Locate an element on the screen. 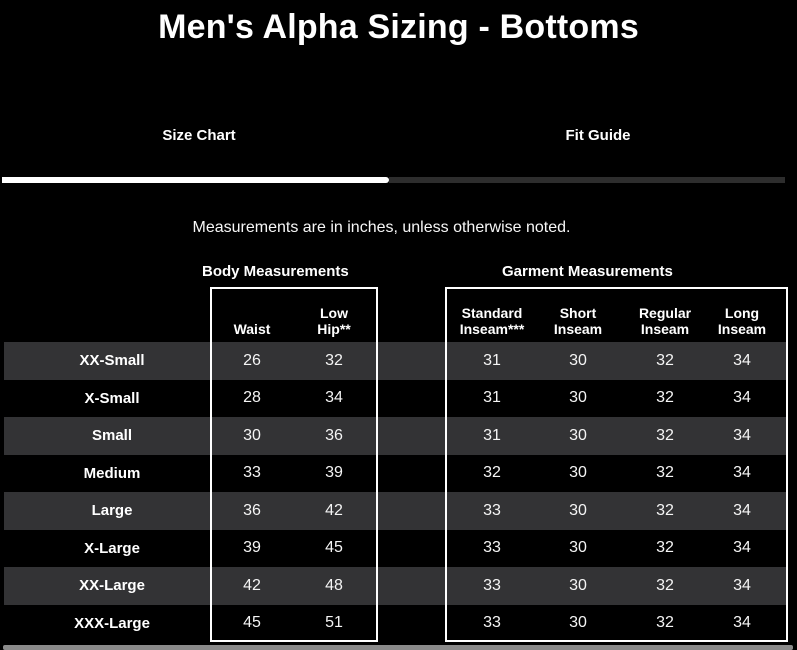 This screenshot has height=650, width=797. measurement-cell-low-hip: 45 is located at coordinates (334, 548).